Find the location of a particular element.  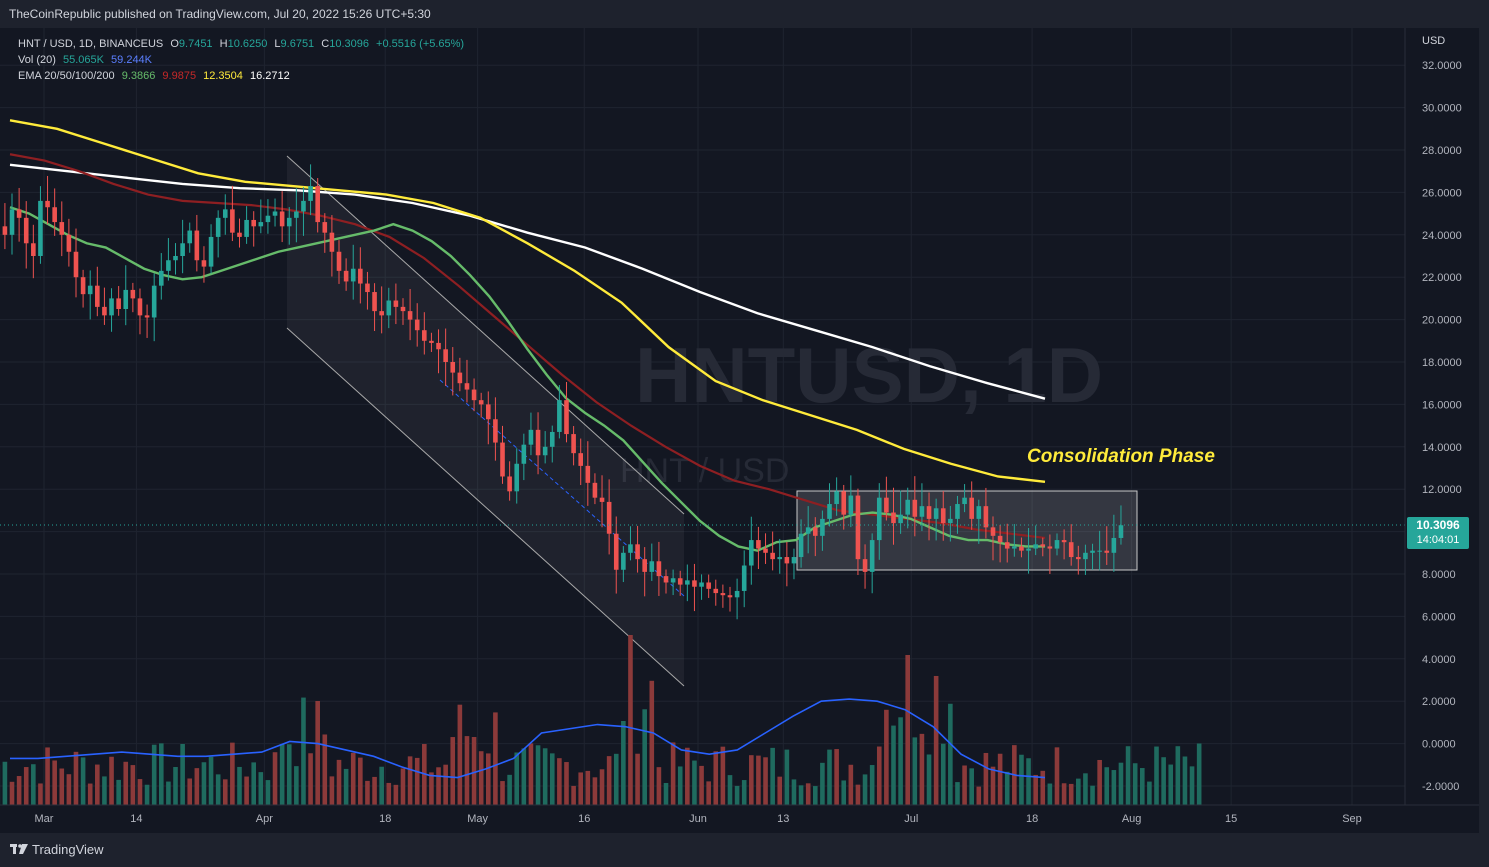

current-price-tag: 10.3096 14:04:01 is located at coordinates (1438, 533).